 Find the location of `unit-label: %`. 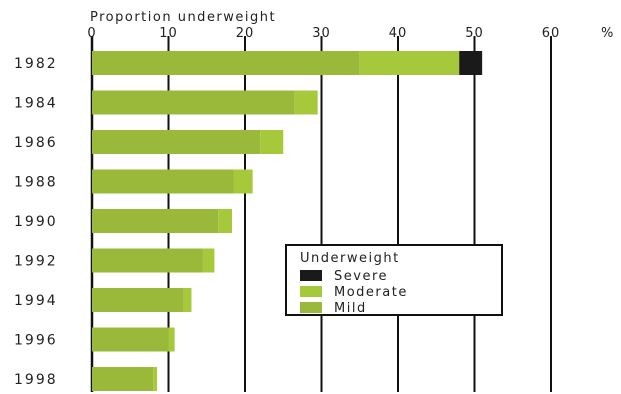

unit-label: % is located at coordinates (607, 33).